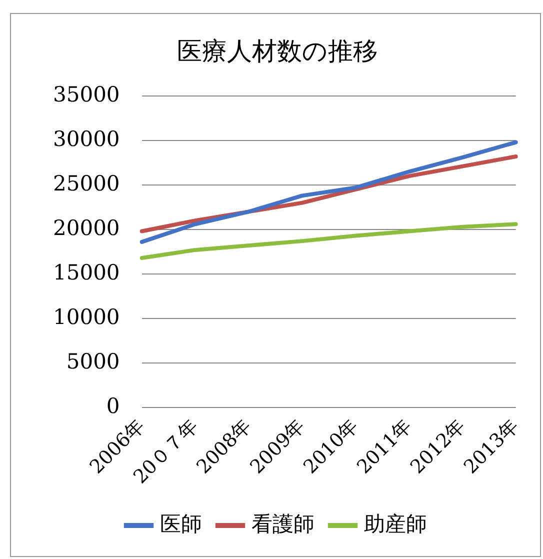 The image size is (543, 559). Describe the element at coordinates (86, 138) in the screenshot. I see `y-tick-label: 30000` at that location.